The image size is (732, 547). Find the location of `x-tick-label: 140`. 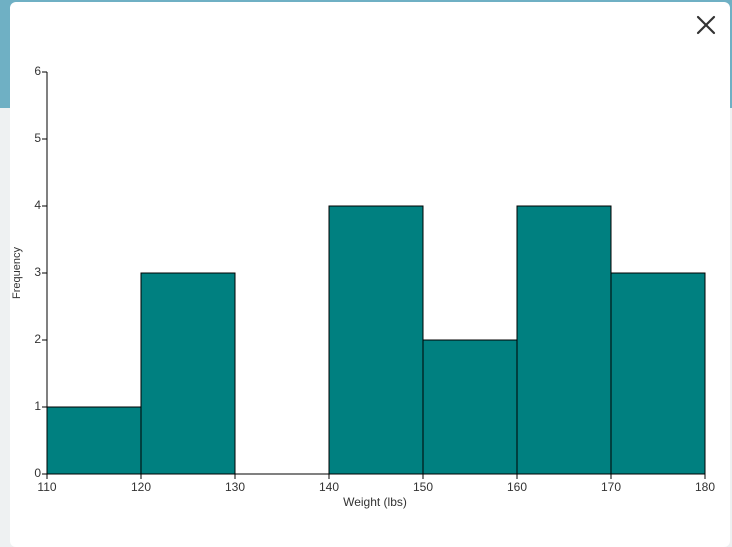

x-tick-label: 140 is located at coordinates (329, 487).